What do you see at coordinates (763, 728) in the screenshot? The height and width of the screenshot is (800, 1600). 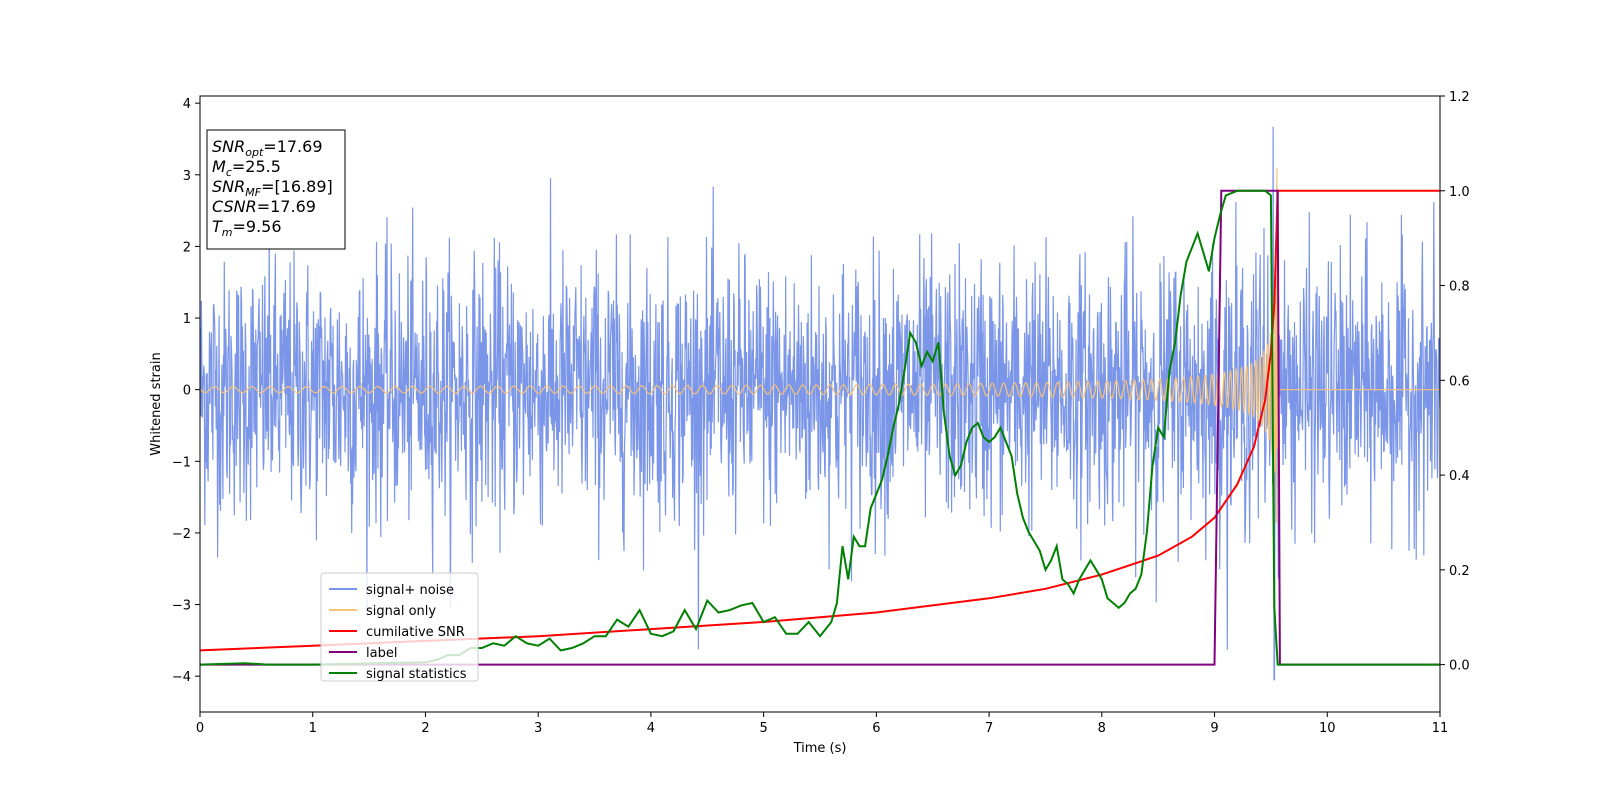 I see `x-tick-label: 5` at bounding box center [763, 728].